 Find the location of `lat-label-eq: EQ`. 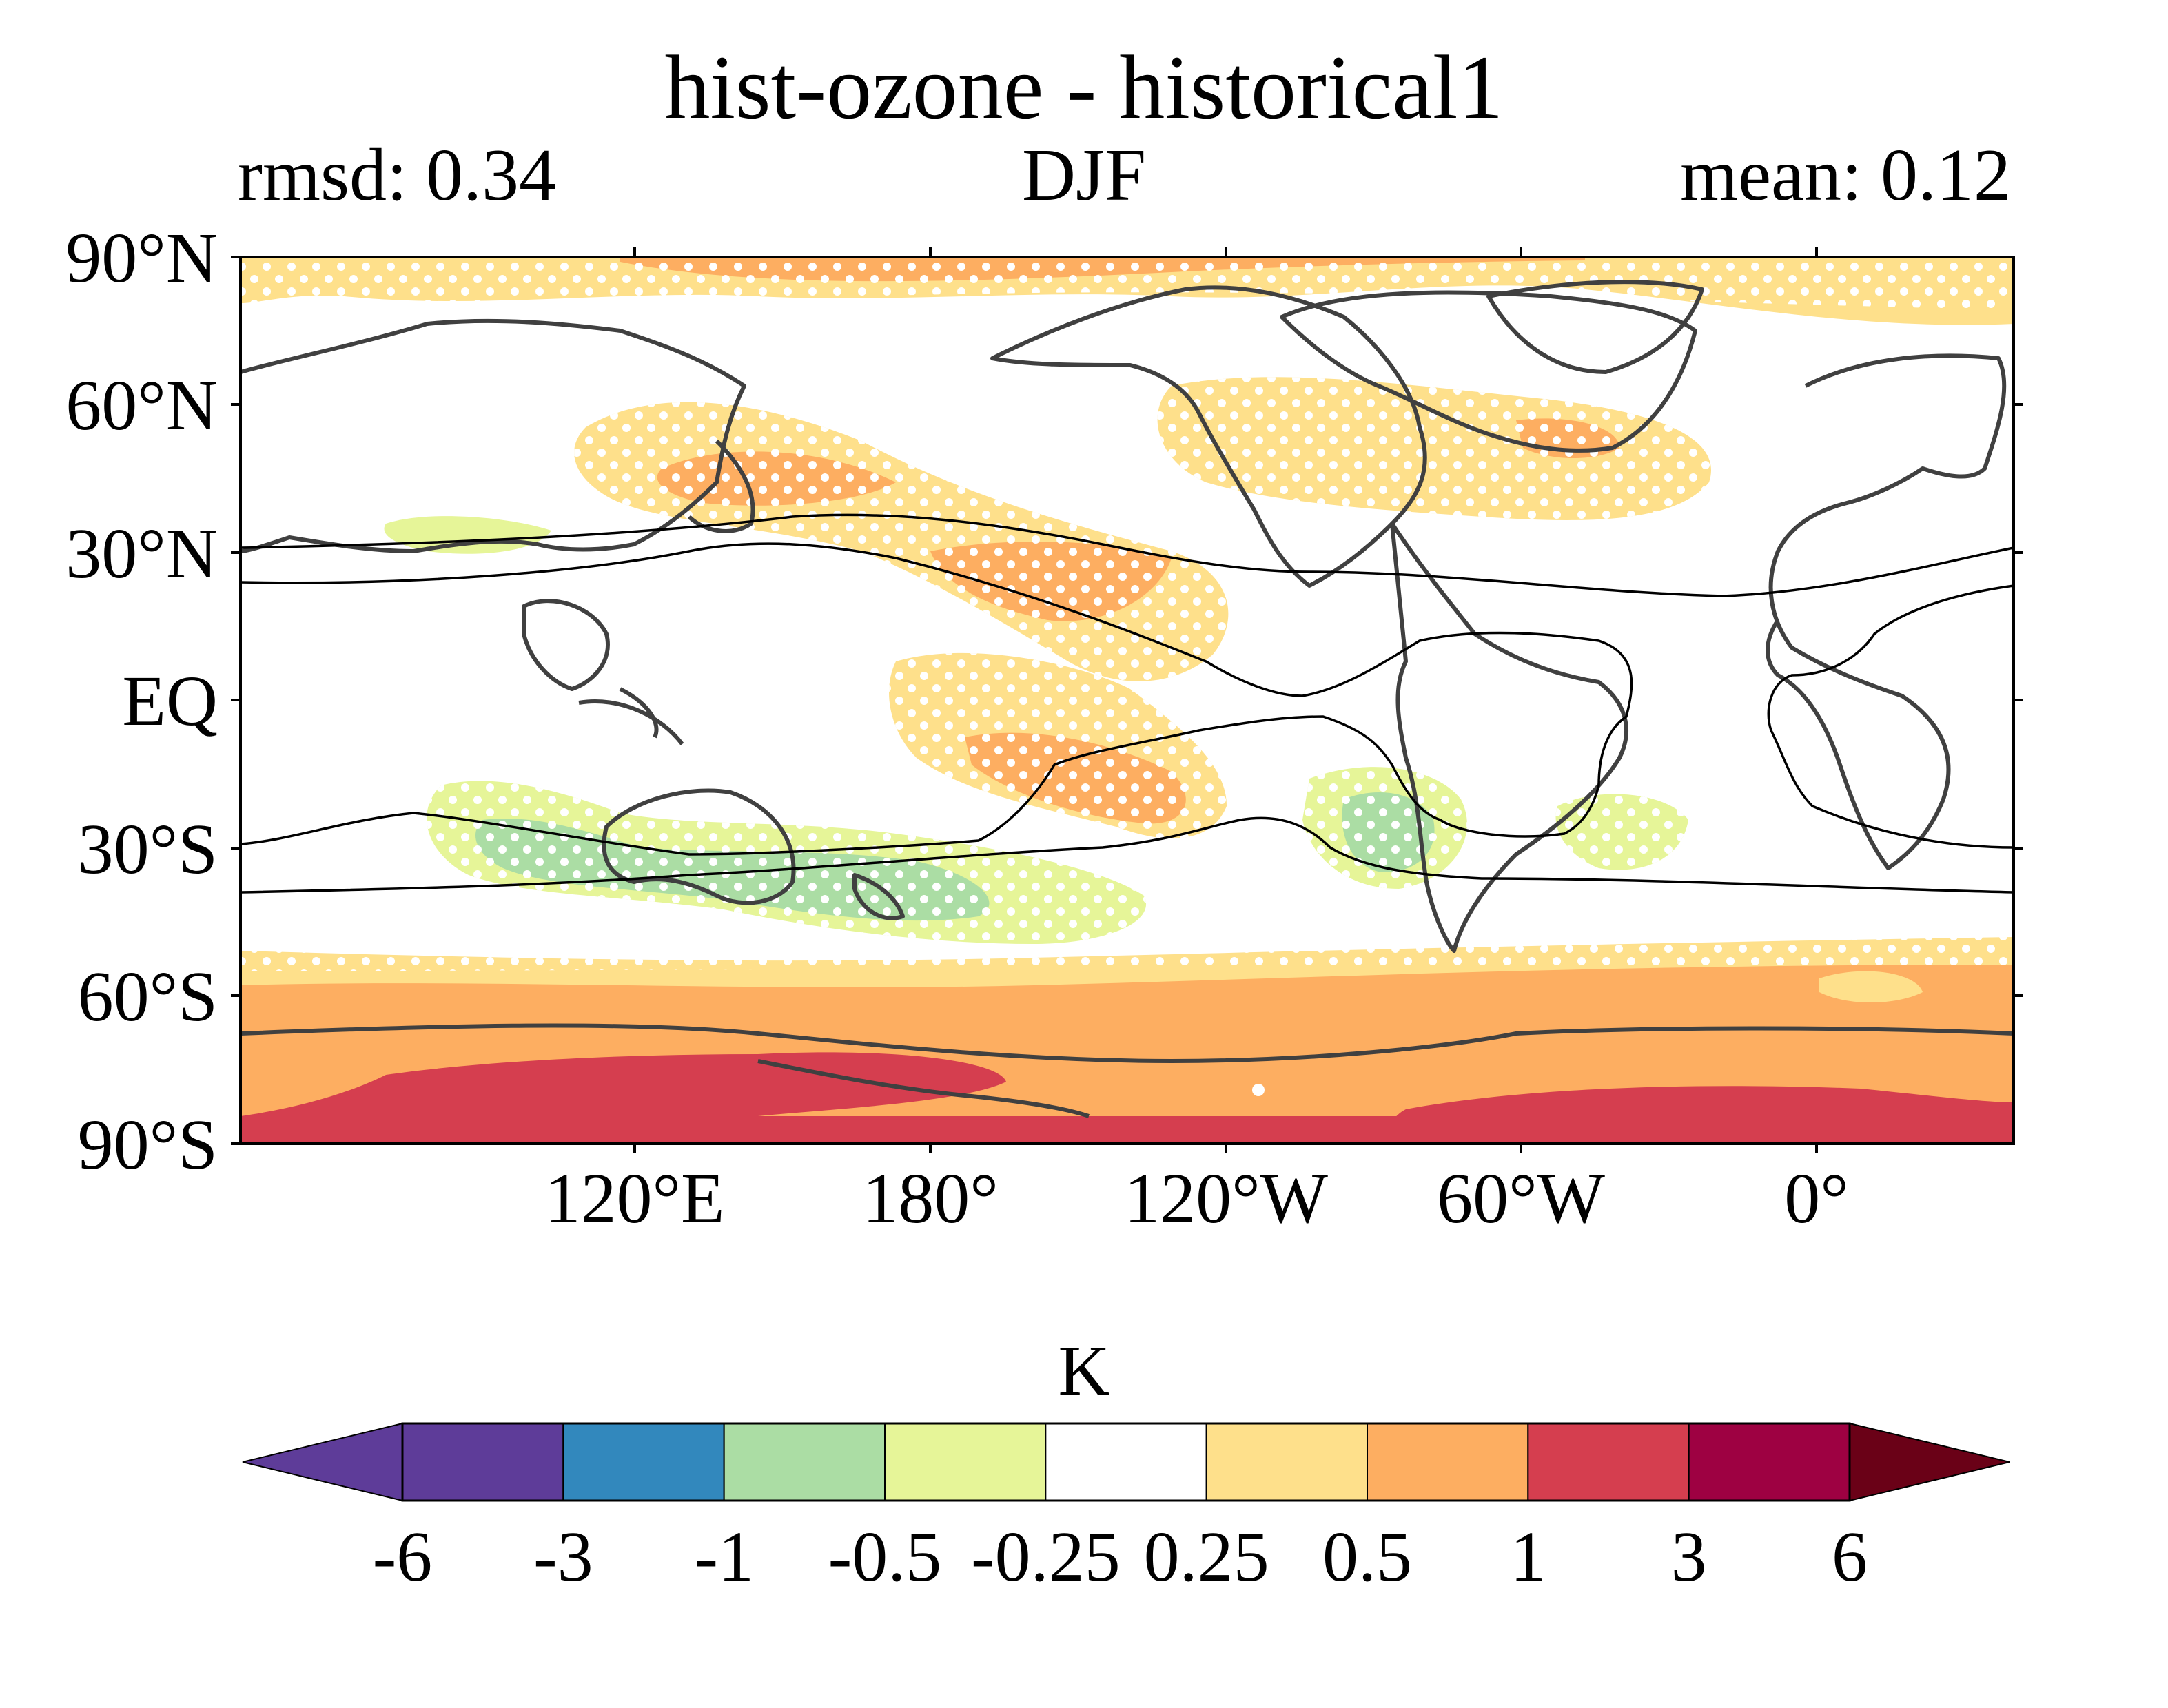

lat-label-eq: EQ is located at coordinates (170, 701).